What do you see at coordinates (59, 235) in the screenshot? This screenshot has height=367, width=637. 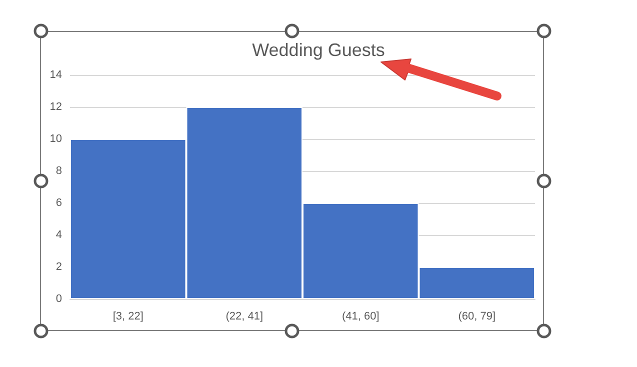 I see `y-tick-label: 4` at bounding box center [59, 235].